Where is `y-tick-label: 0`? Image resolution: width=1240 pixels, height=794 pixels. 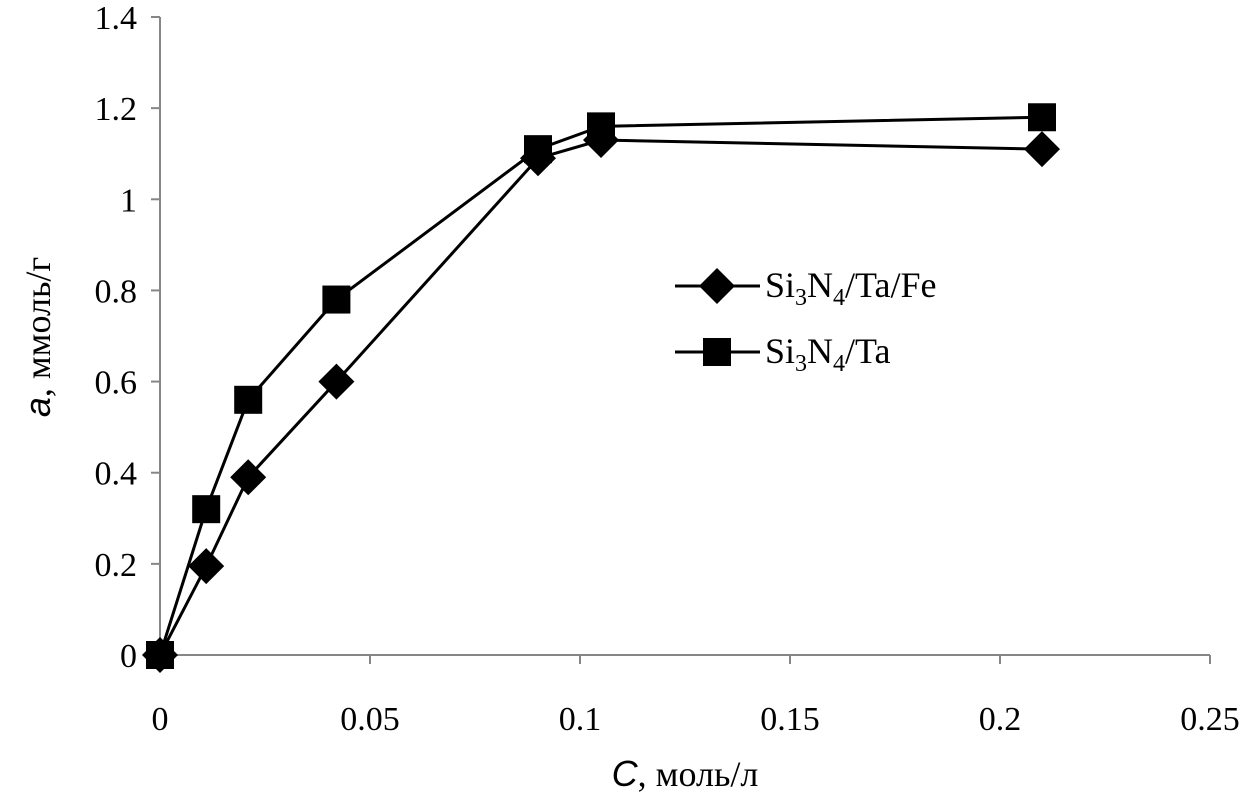 y-tick-label: 0 is located at coordinates (128, 656).